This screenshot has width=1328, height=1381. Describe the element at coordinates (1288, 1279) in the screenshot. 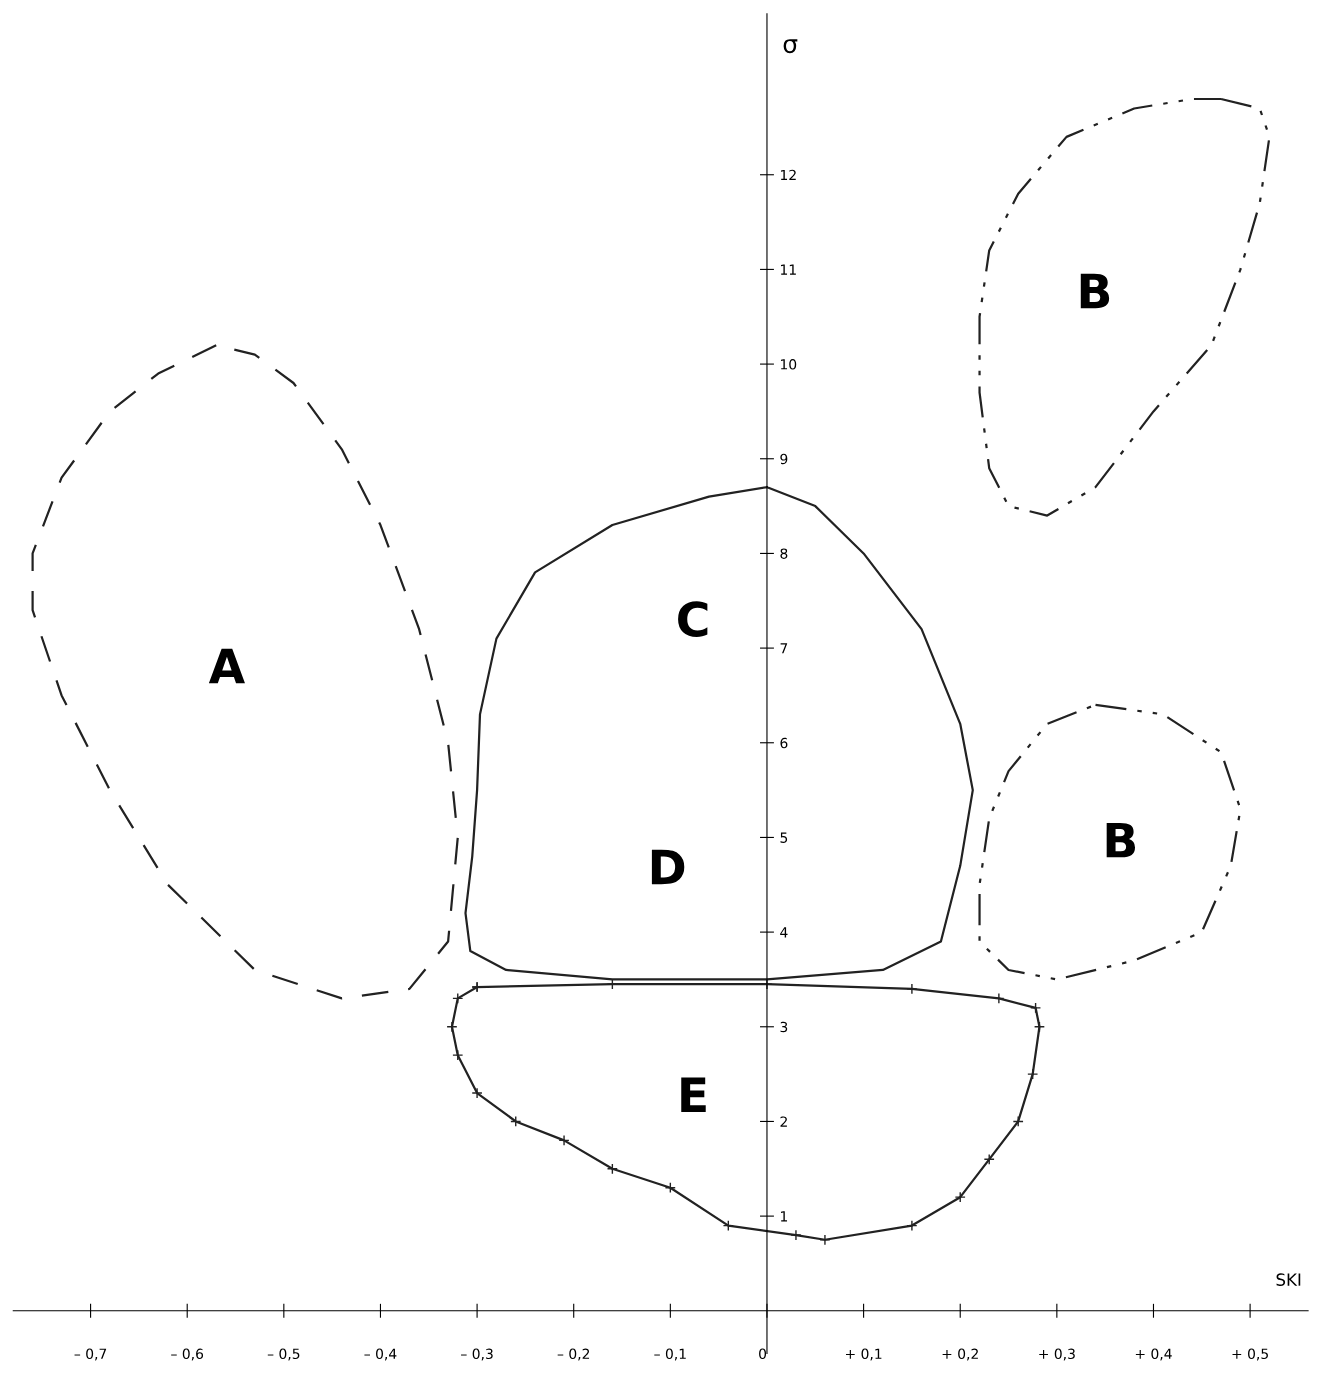

I see `x-axis-title: SKI` at that location.